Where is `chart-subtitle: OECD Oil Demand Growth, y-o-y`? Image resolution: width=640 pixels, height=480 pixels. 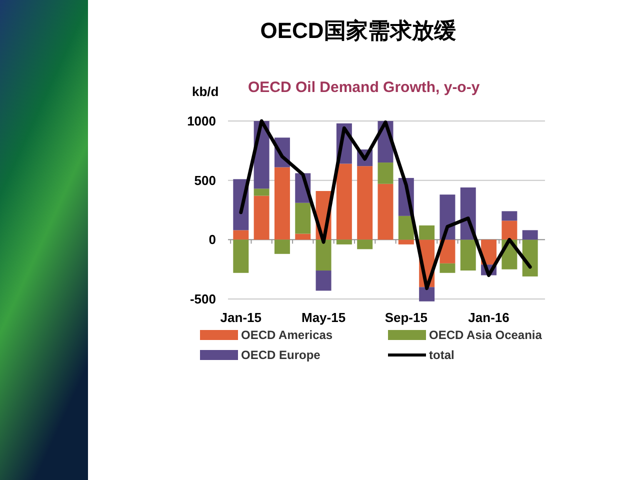 chart-subtitle: OECD Oil Demand Growth, y-o-y is located at coordinates (364, 87).